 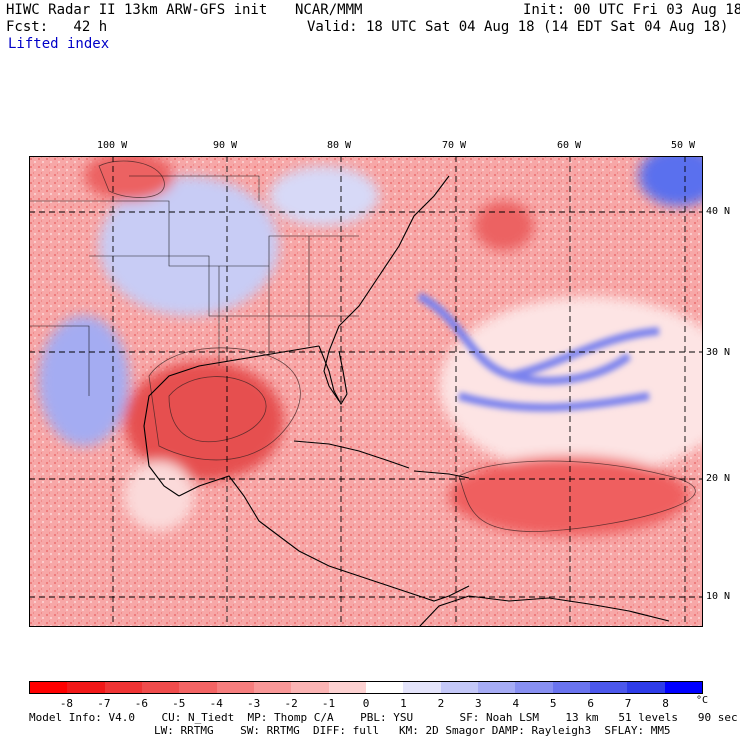 What do you see at coordinates (478, 703) in the screenshot?
I see `colorbar-tick-label: 3` at bounding box center [478, 703].